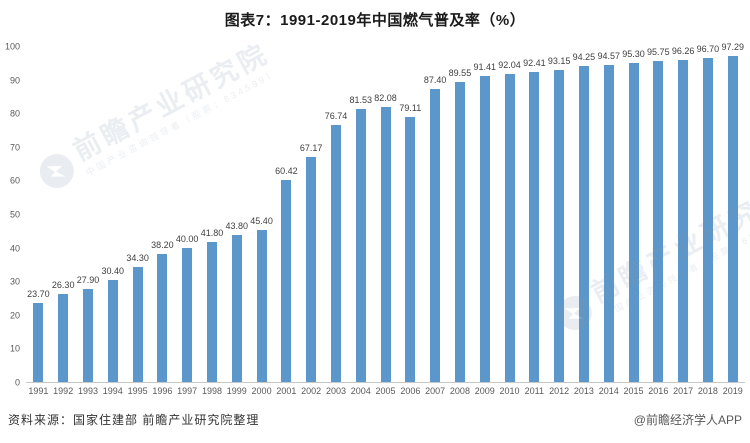  Describe the element at coordinates (708, 49) in the screenshot. I see `bar-value-label: 96.70` at that location.